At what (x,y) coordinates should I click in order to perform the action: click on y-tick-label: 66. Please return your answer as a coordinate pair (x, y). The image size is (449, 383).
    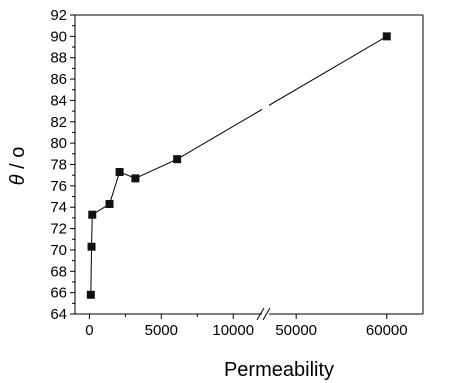
    Looking at the image, I should click on (58, 293).